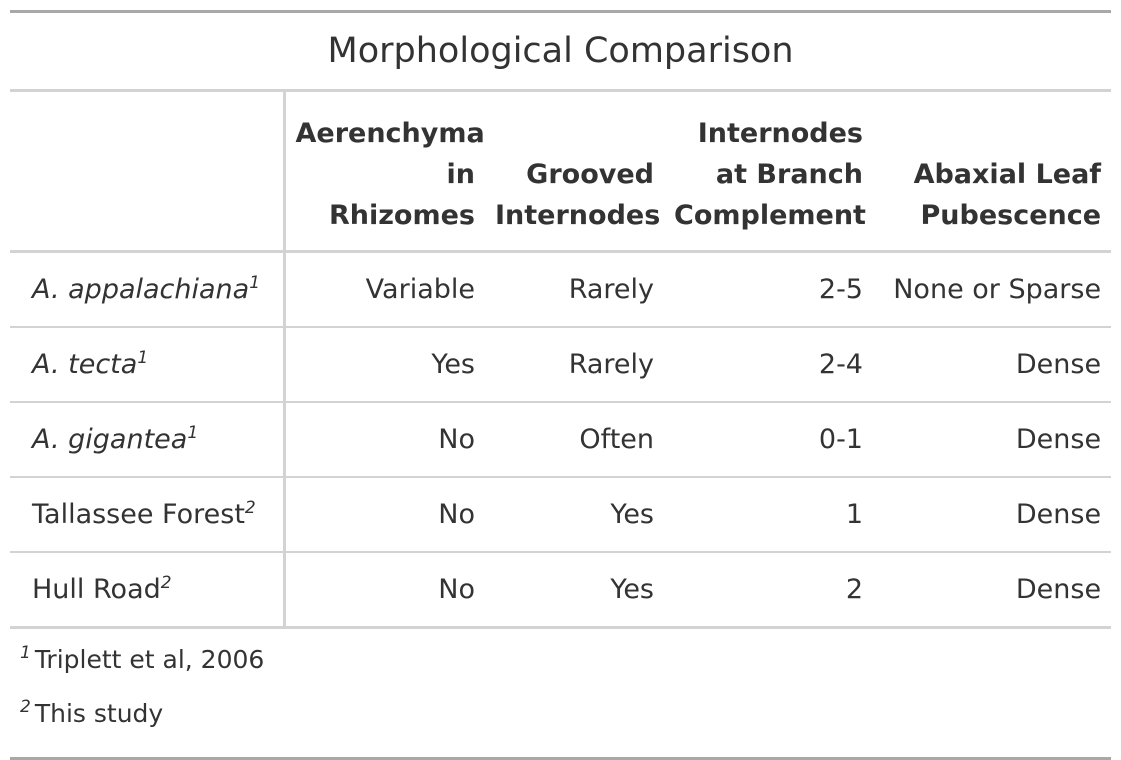 The width and height of the screenshot is (1121, 760). I want to click on row-label: Tallassee Forest2, so click(148, 515).